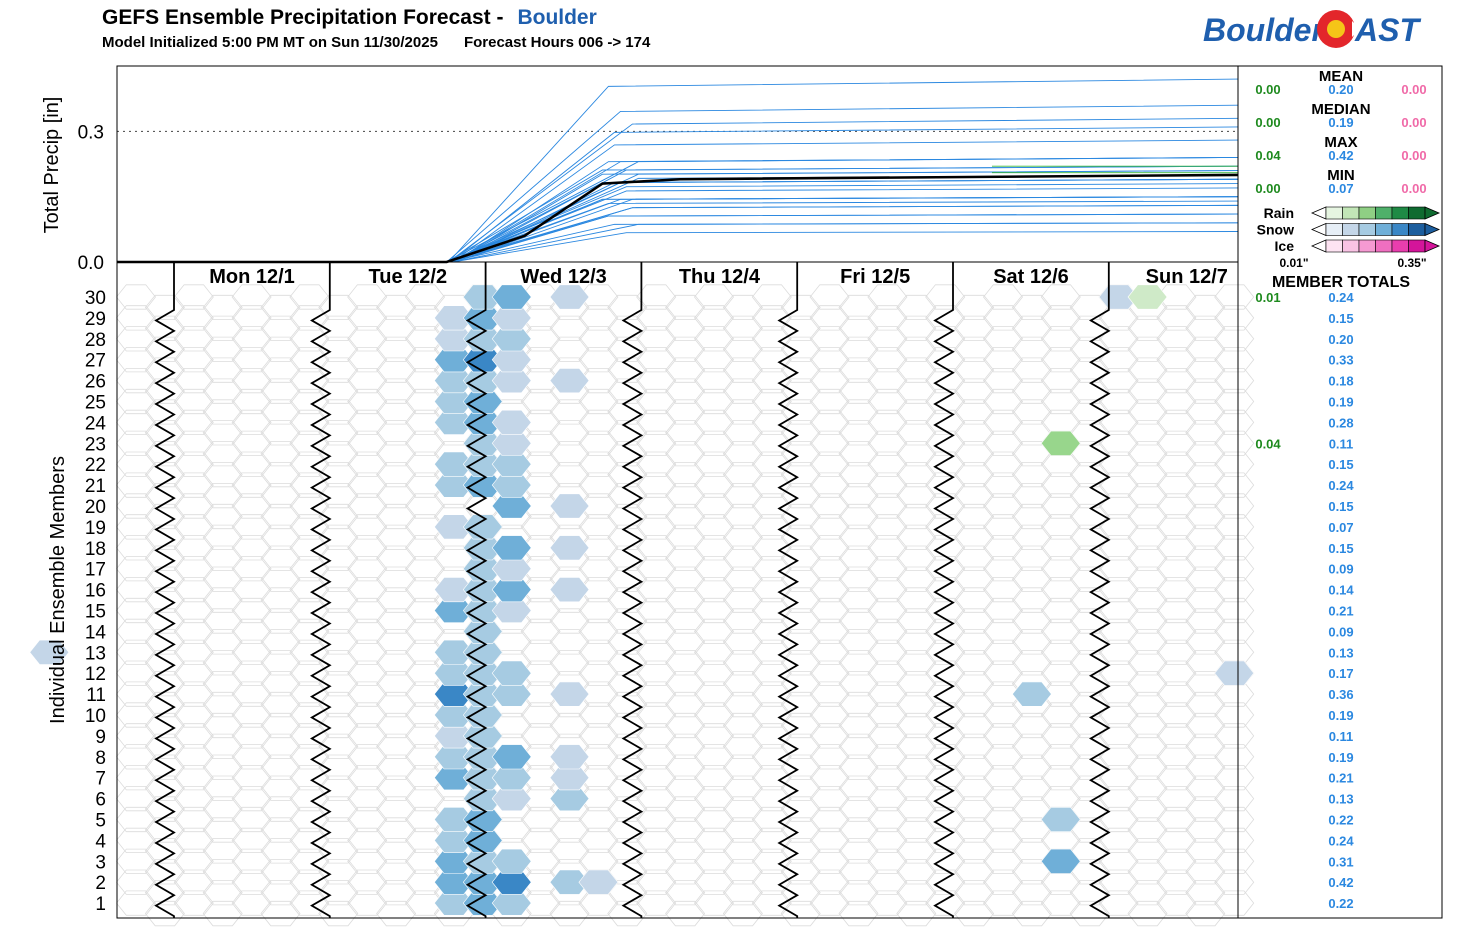  I want to click on stat-rain-value: 0.00, so click(1267, 89).